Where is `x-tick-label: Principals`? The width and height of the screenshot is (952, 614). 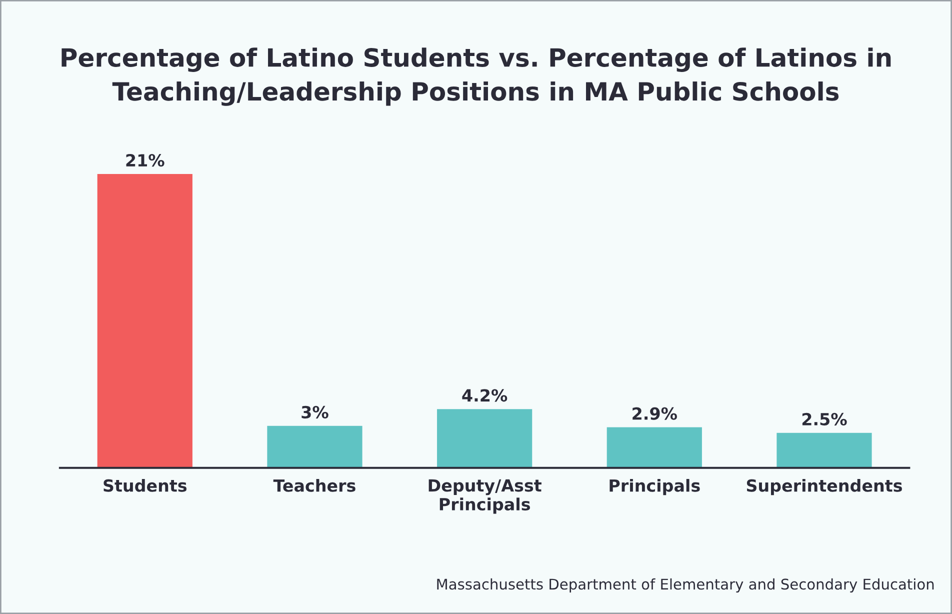
x-tick-label: Principals is located at coordinates (655, 487).